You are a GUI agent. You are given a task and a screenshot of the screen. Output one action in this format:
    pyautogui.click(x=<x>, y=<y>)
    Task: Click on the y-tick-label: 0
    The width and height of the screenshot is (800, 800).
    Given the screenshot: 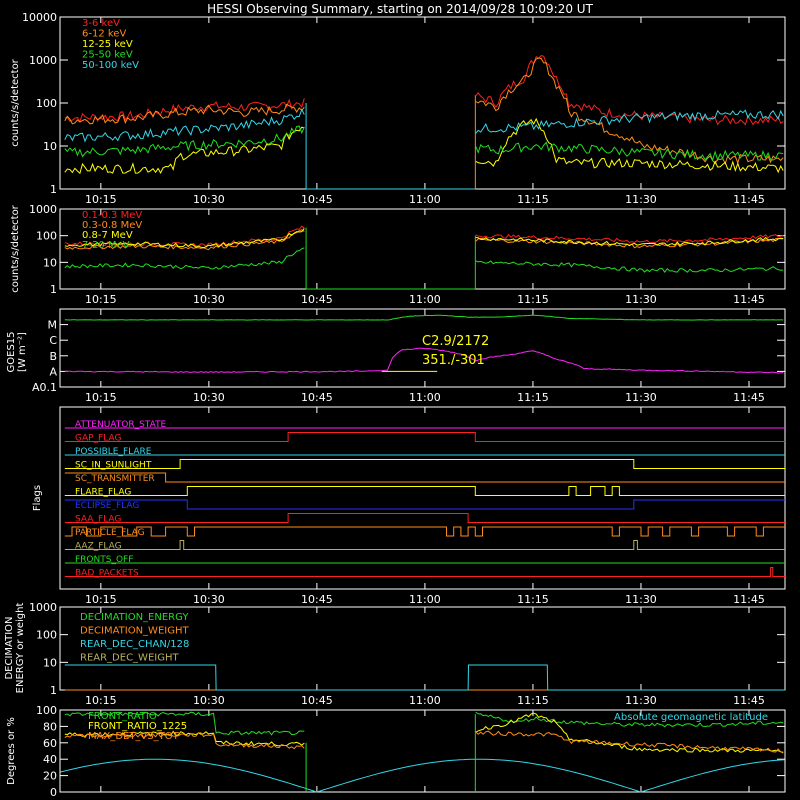 What is the action you would take?
    pyautogui.click(x=53, y=792)
    